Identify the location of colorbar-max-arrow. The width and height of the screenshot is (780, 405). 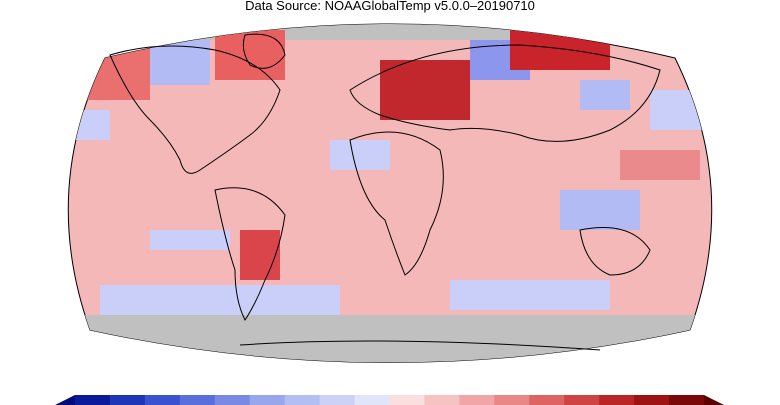
(714, 400).